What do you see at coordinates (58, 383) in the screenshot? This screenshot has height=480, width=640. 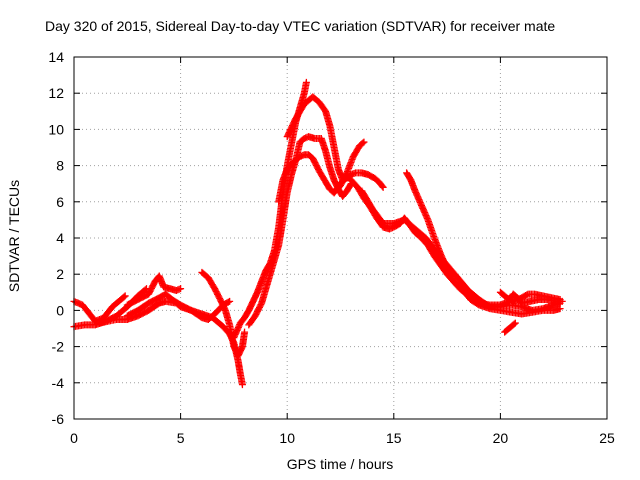 I see `y-tick-label: -4` at bounding box center [58, 383].